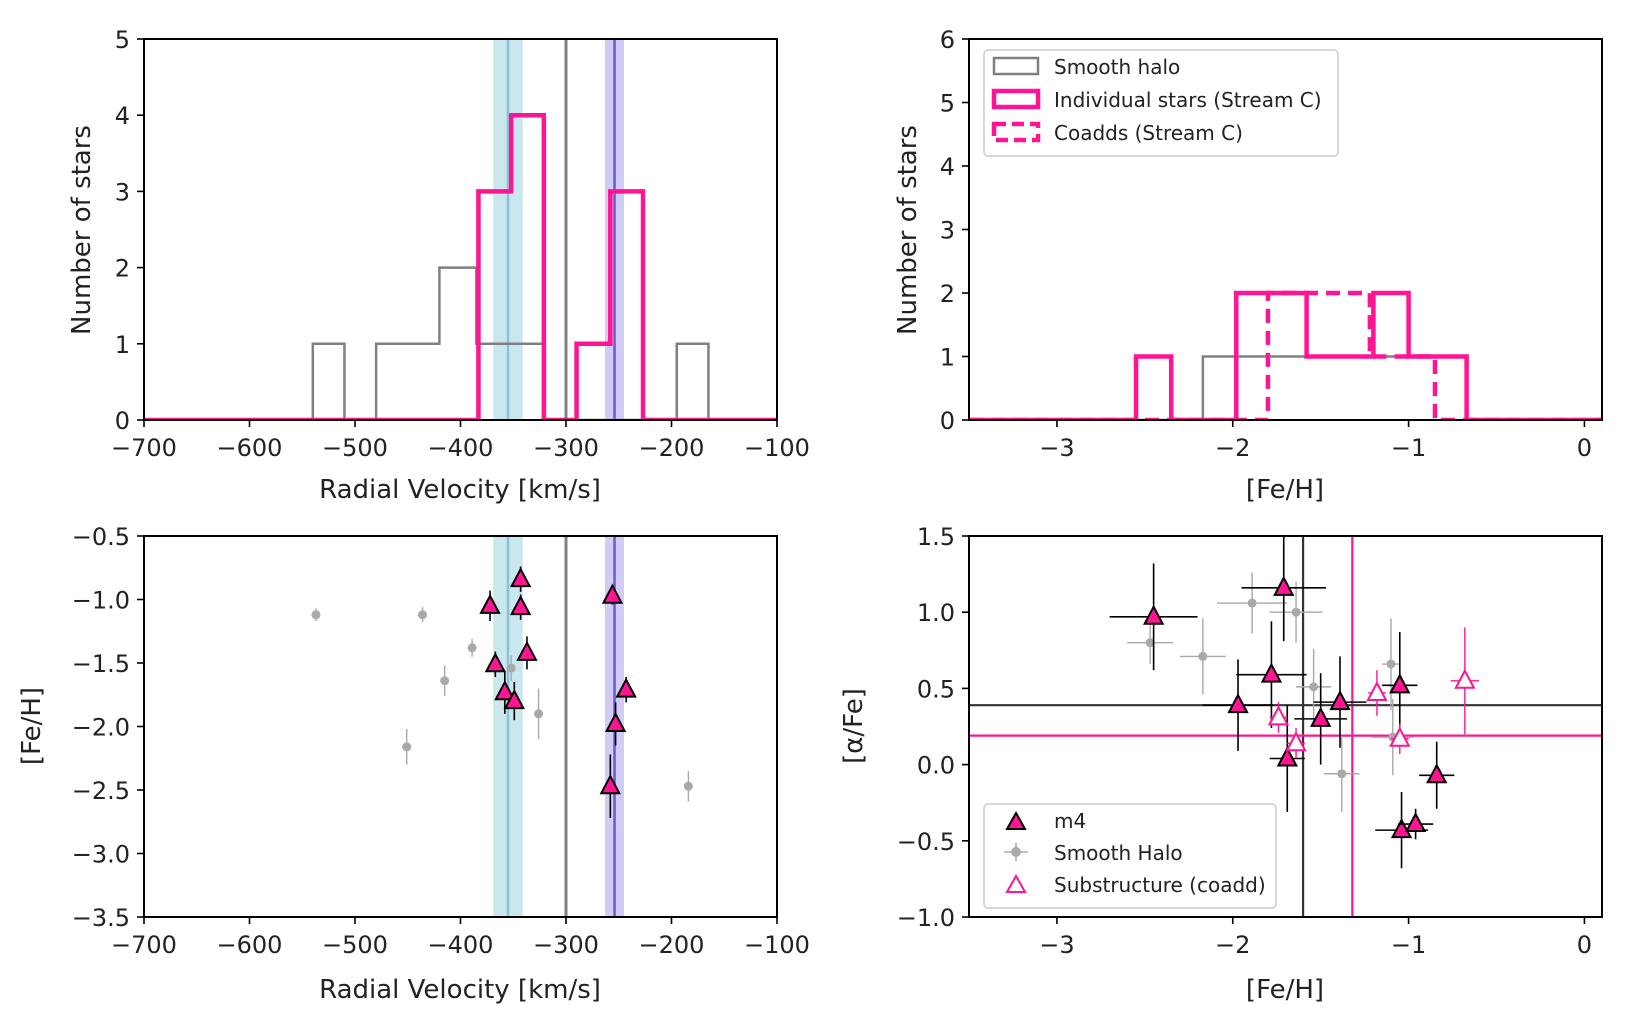 The width and height of the screenshot is (1628, 1016). Describe the element at coordinates (1016, 99) in the screenshot. I see `legend-swatch-individual-stars` at that location.